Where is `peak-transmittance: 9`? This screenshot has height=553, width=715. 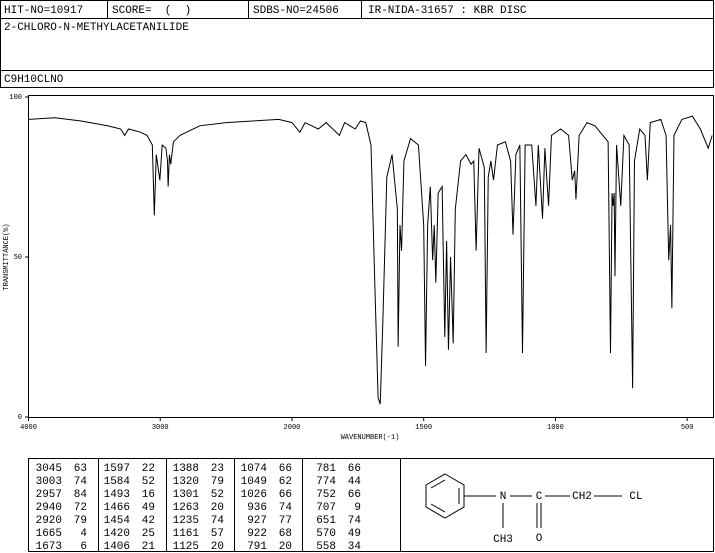 peak-transmittance: 9 is located at coordinates (357, 508).